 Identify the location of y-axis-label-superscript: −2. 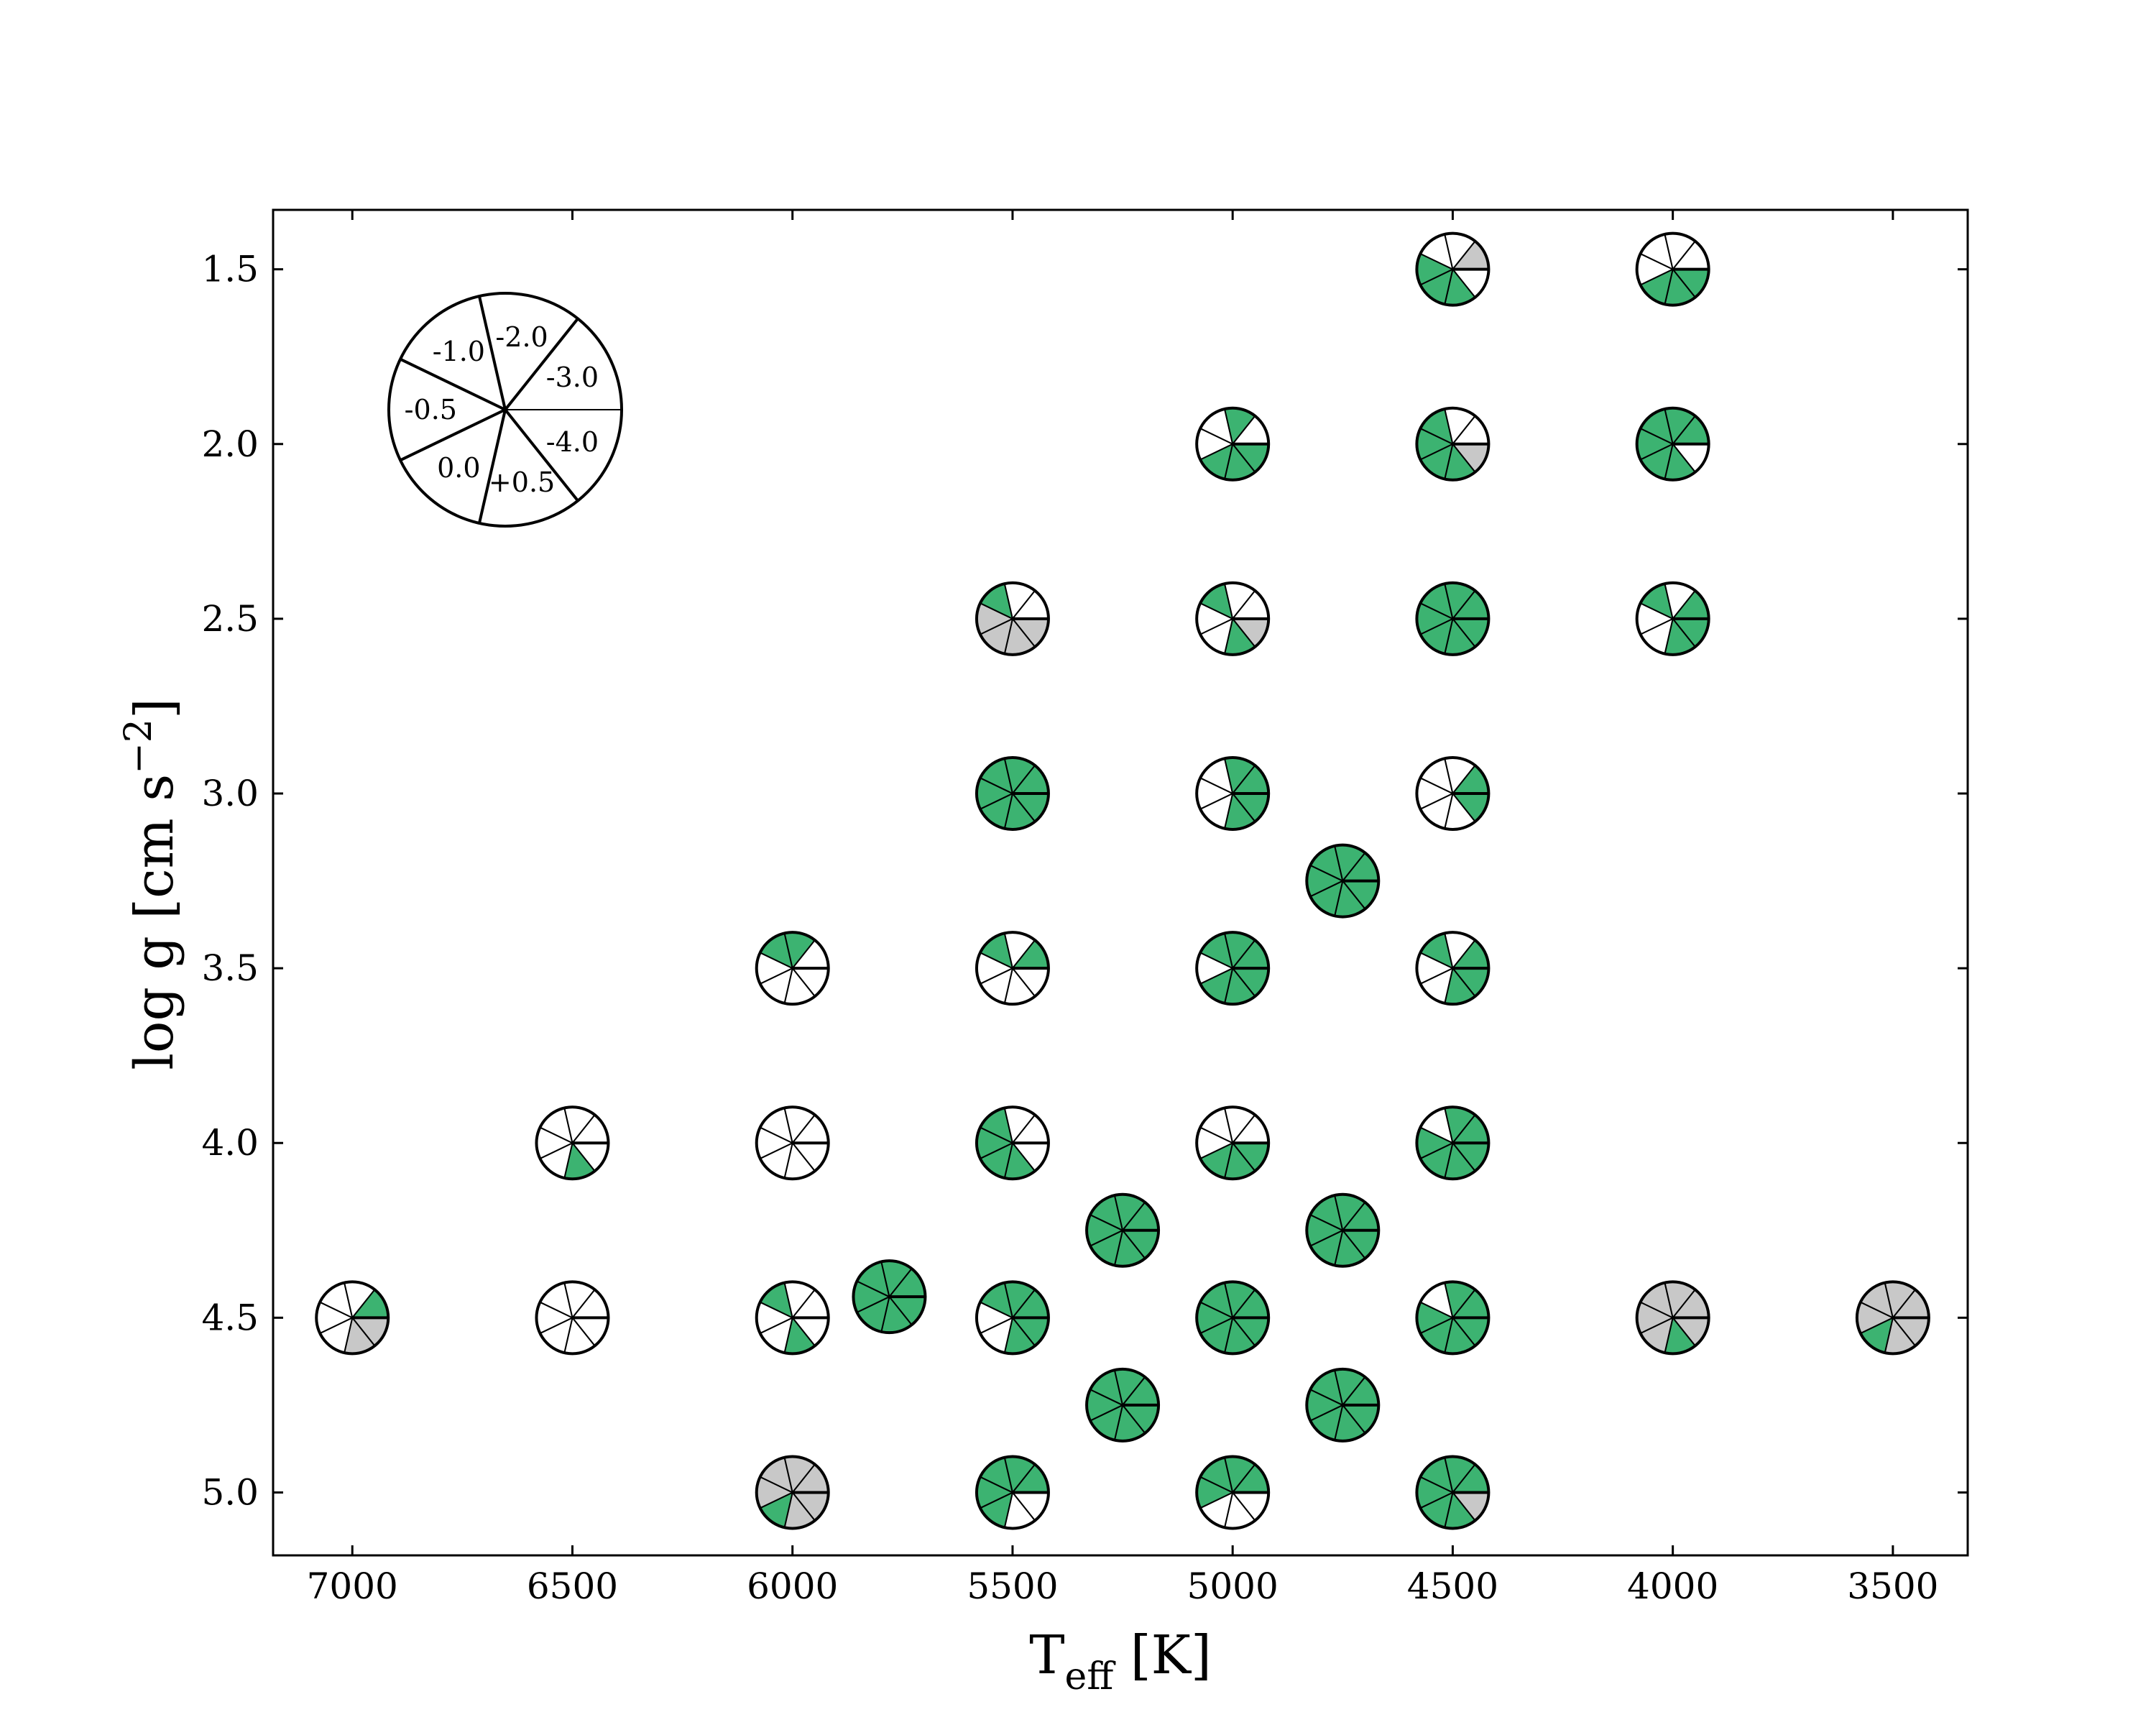
(138, 746).